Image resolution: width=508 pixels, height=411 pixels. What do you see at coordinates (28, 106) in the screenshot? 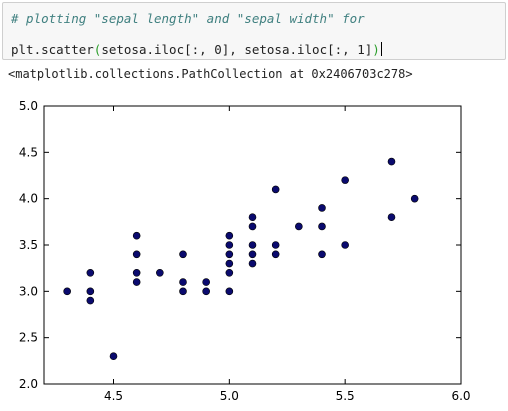
I see `y-tick-label: 5.0` at bounding box center [28, 106].